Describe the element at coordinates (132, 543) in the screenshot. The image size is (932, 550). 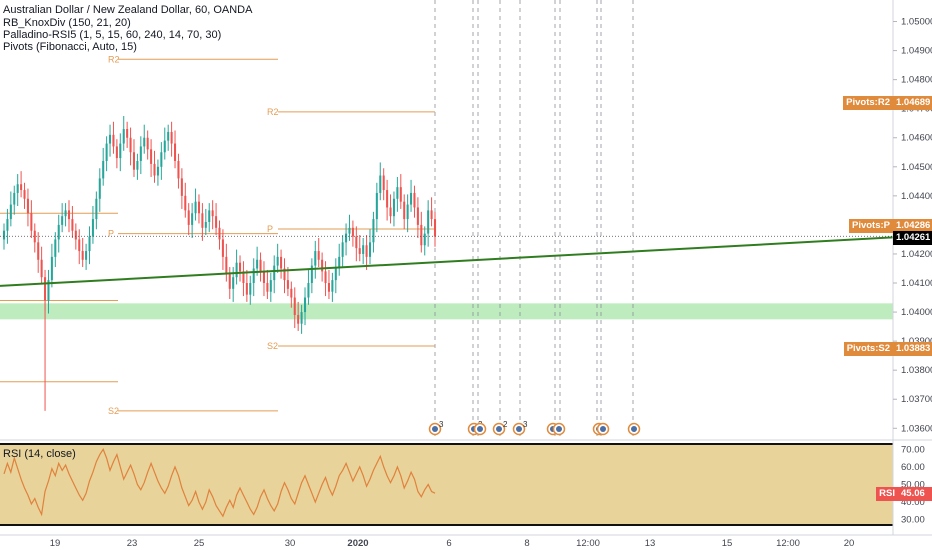
I see `time-tick-label: 23` at that location.